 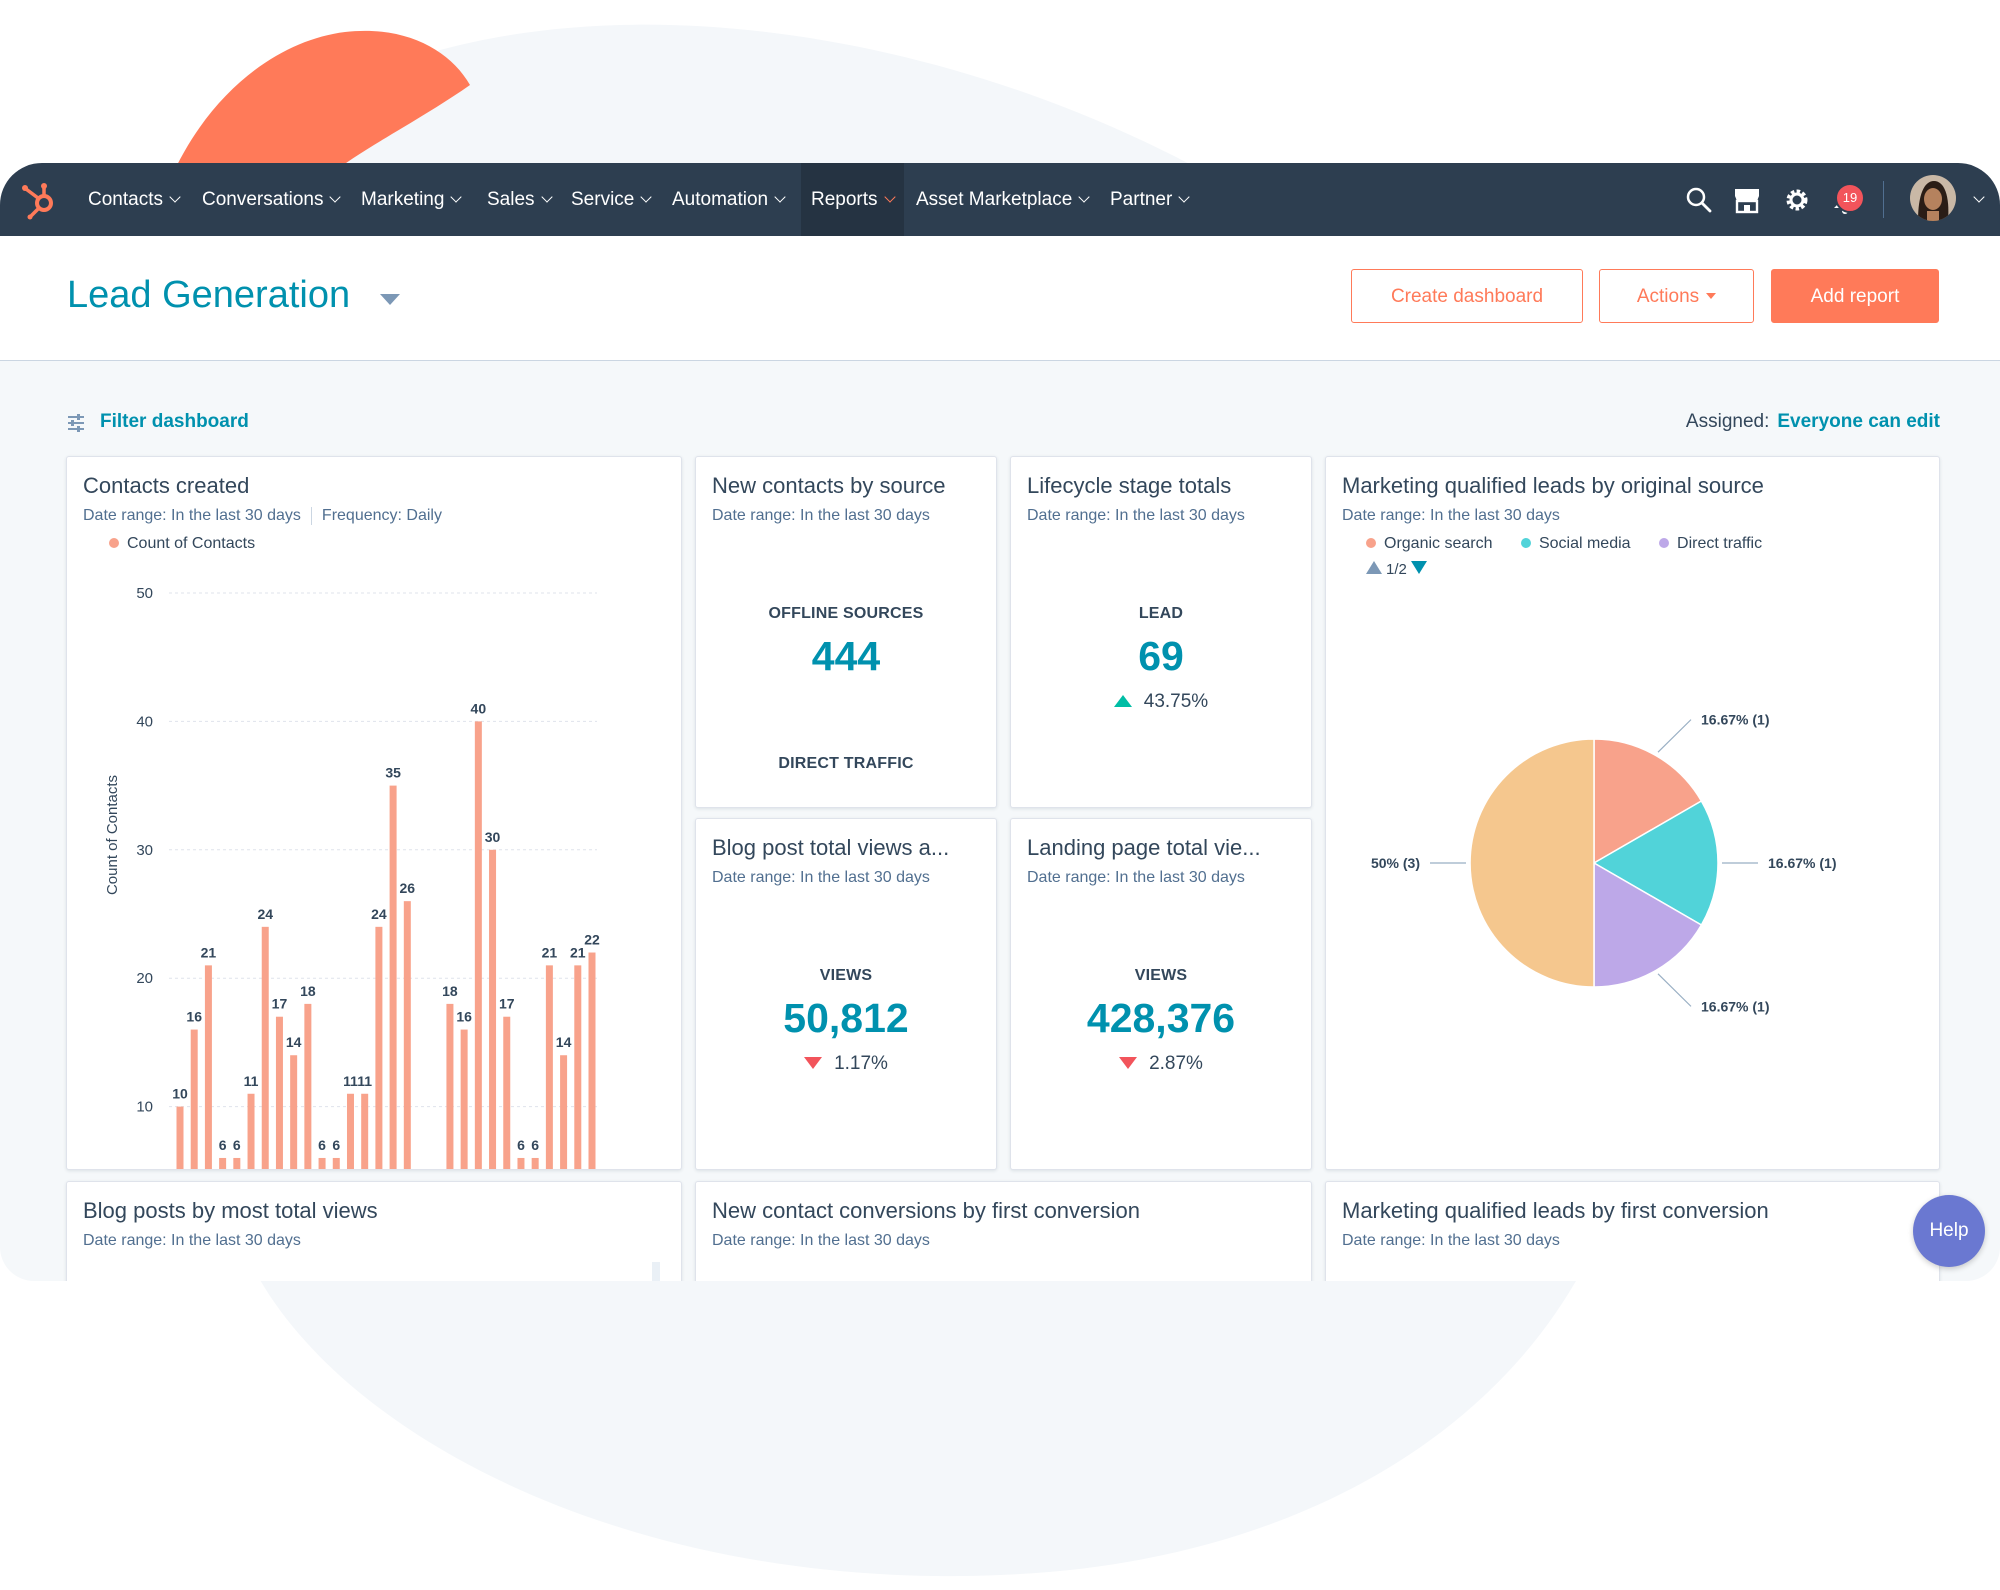 I want to click on data-label: 22, so click(x=592, y=940).